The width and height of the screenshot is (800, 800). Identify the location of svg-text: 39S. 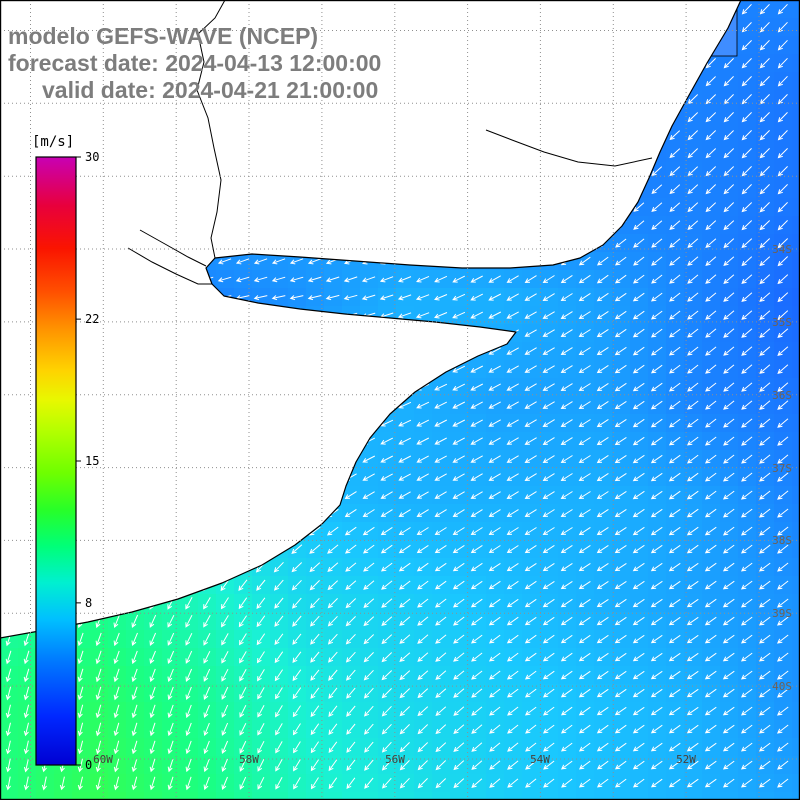
(782, 613).